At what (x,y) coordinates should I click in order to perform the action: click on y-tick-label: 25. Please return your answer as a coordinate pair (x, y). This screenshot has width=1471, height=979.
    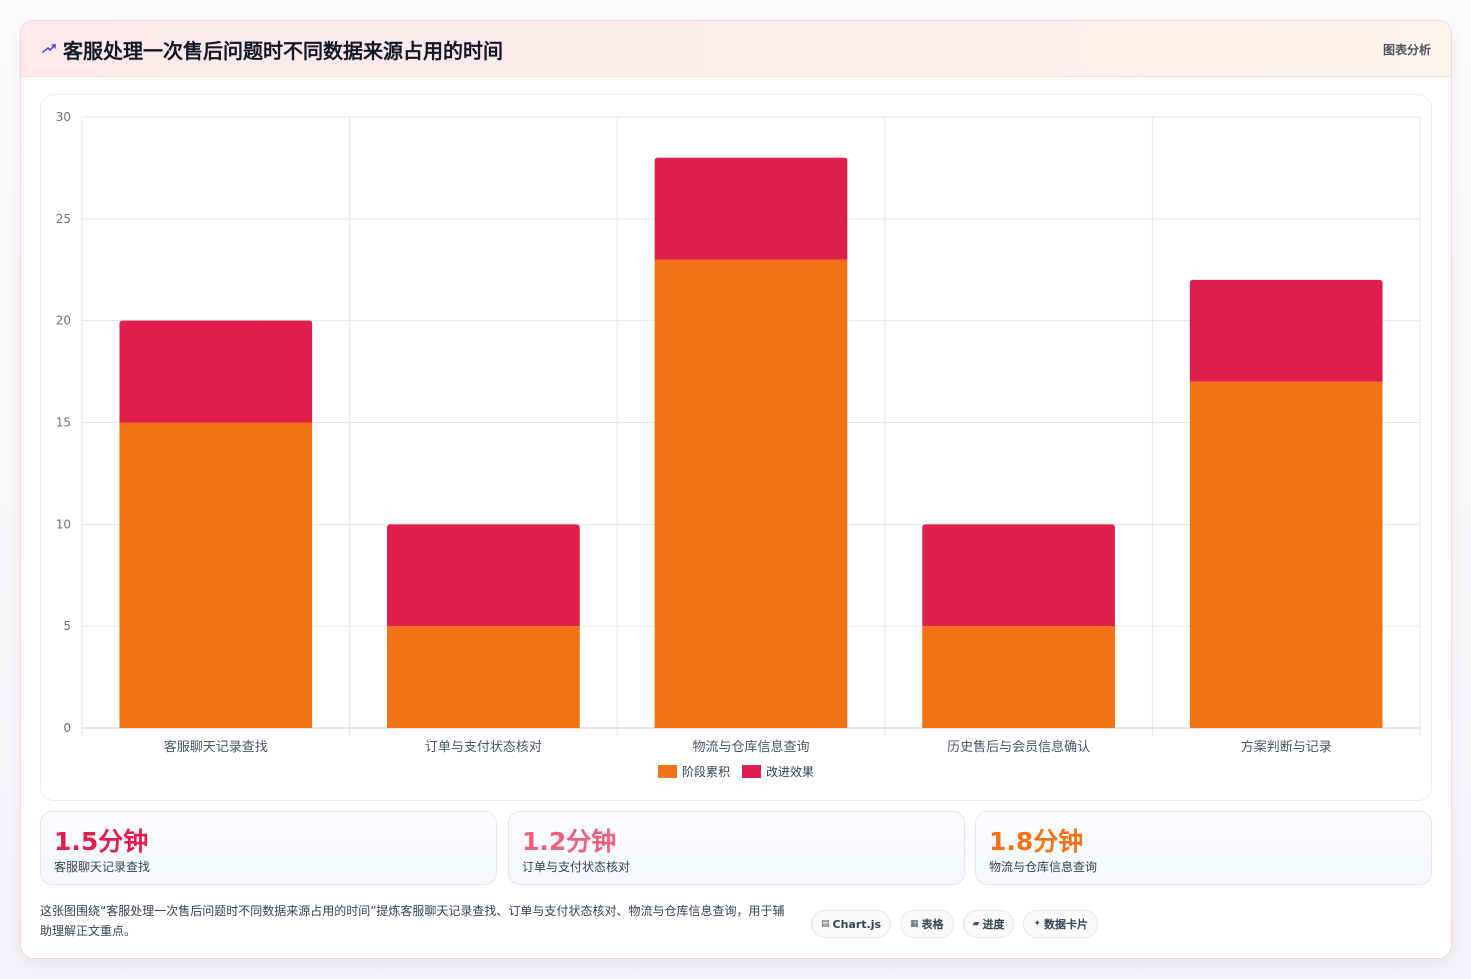
    Looking at the image, I should click on (63, 219).